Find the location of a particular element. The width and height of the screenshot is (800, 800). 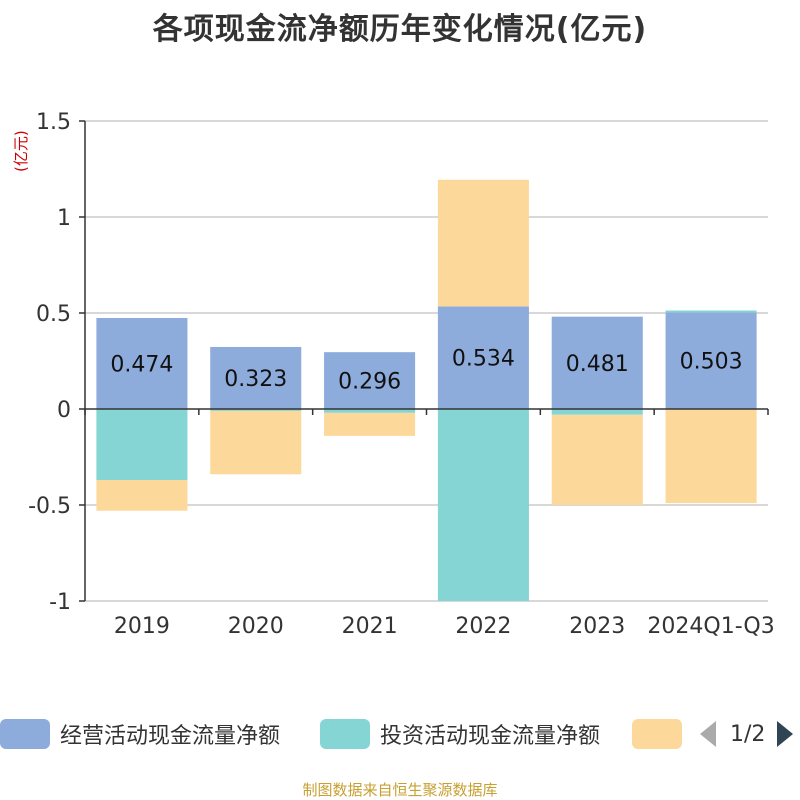

legend-item-financing is located at coordinates (657, 734).